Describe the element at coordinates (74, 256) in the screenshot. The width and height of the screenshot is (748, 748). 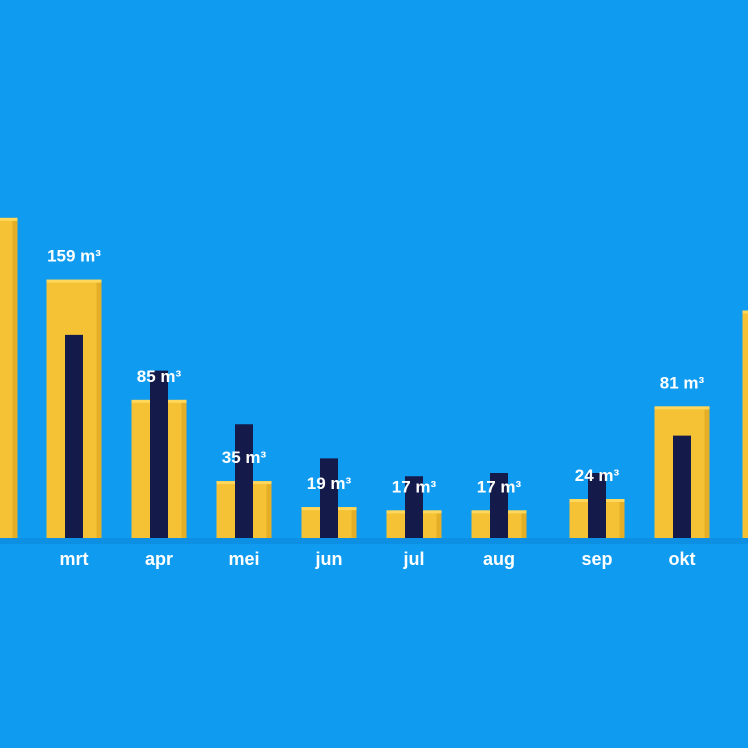
I see `value-label-mrt: 159 m³` at that location.